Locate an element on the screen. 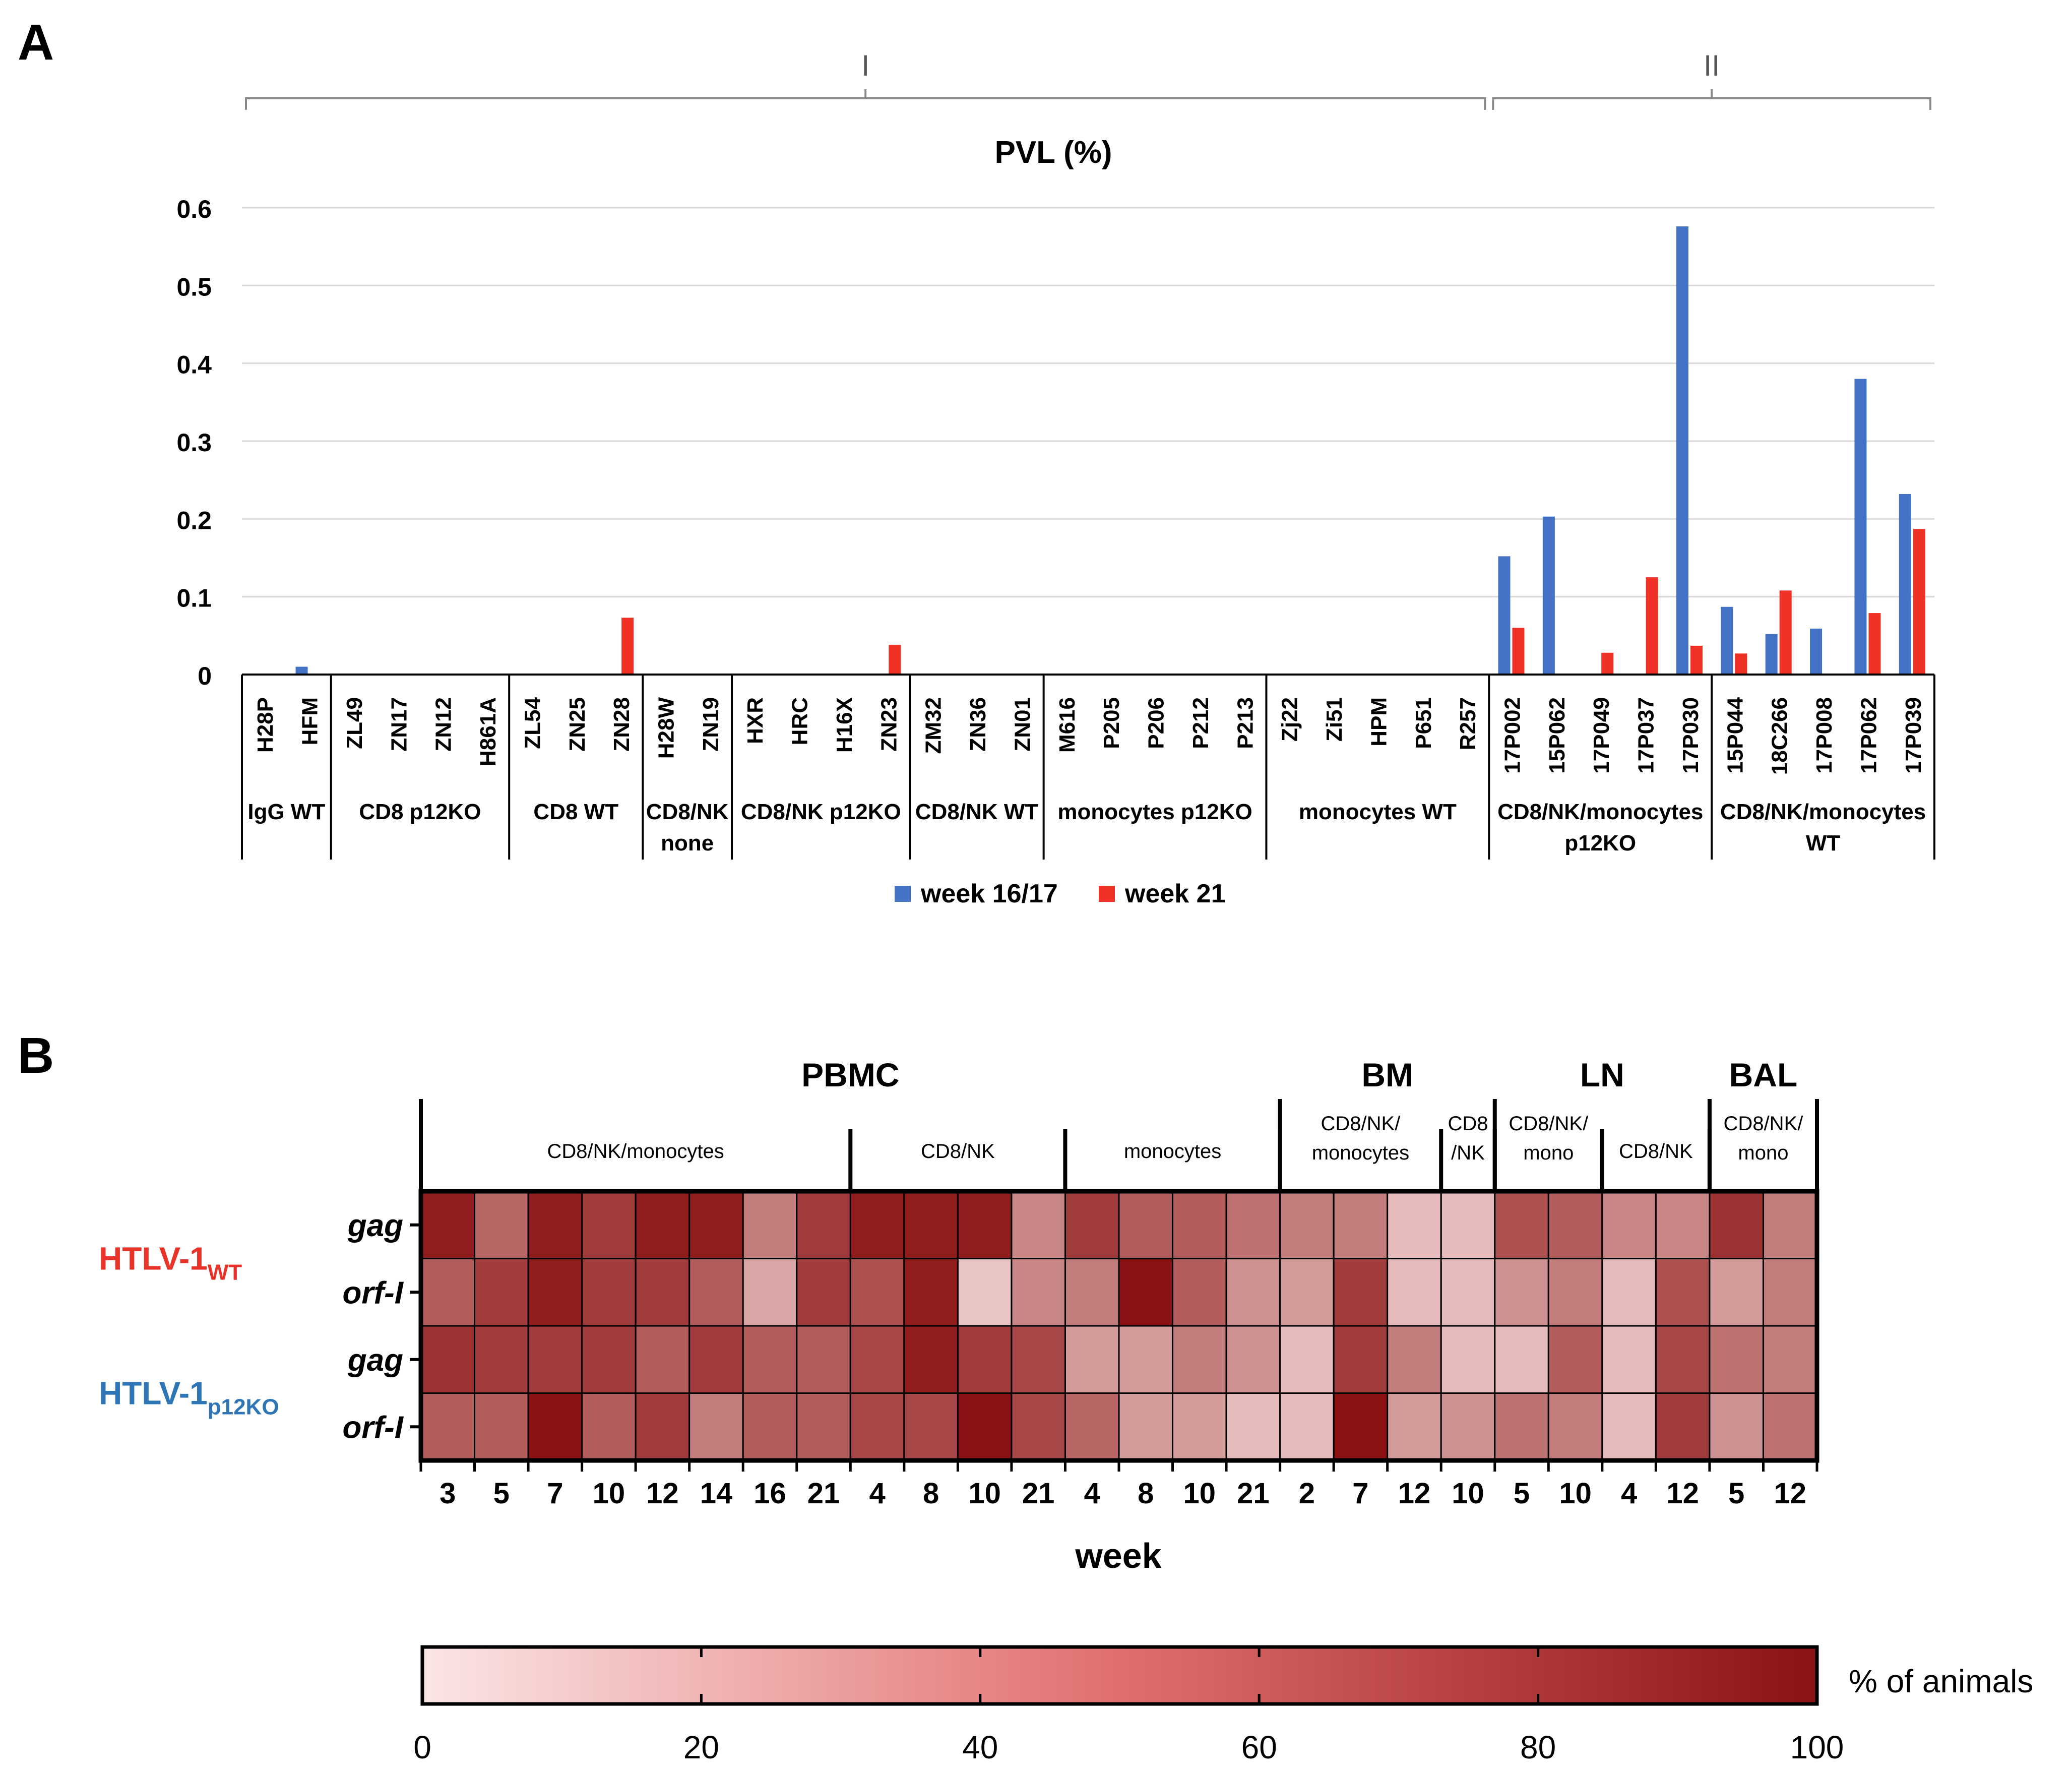 This screenshot has width=2072, height=1771. week-tick-label: 10 is located at coordinates (1468, 1493).